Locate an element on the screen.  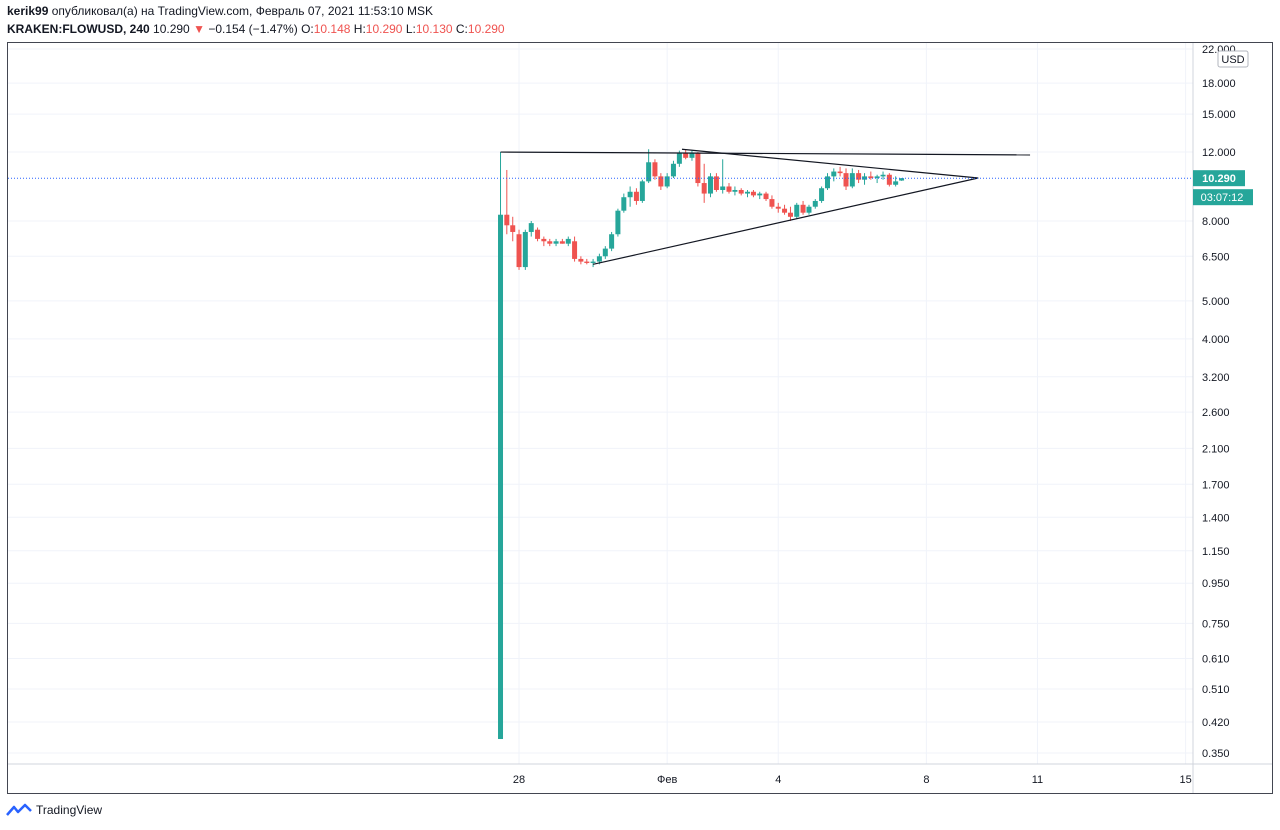
y-tick-label: 0.420 is located at coordinates (1216, 723).